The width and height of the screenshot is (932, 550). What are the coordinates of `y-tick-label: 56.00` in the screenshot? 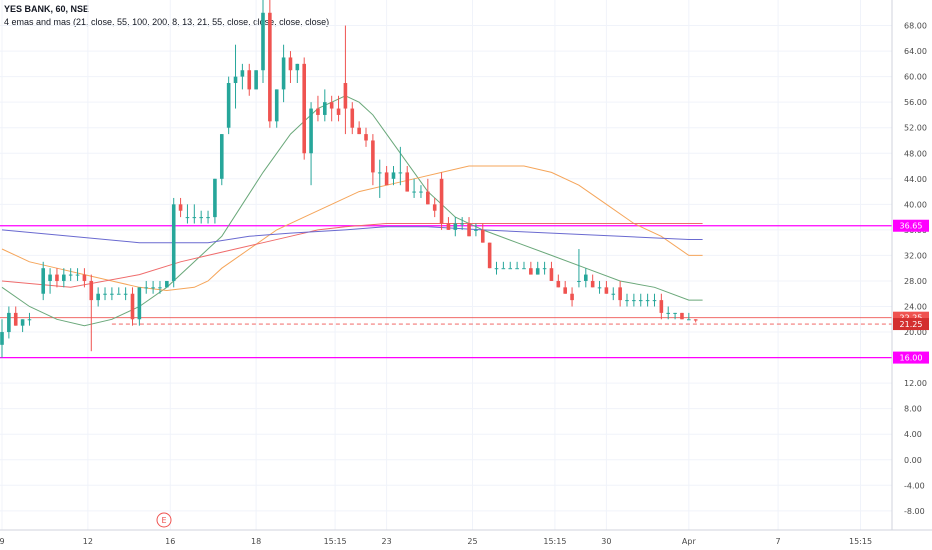 It's located at (915, 102).